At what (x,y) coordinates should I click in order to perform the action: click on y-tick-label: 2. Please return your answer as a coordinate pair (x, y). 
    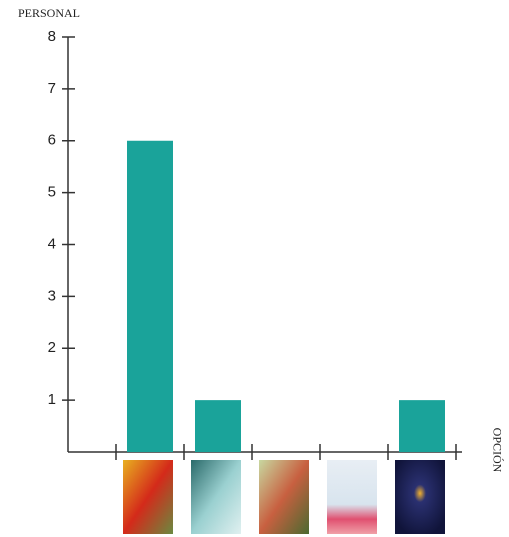
    Looking at the image, I should click on (52, 347).